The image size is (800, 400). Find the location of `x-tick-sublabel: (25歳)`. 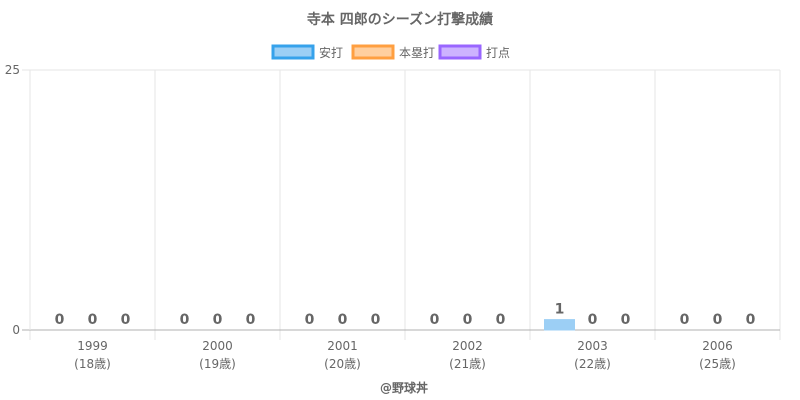

x-tick-sublabel: (25歳) is located at coordinates (717, 364).